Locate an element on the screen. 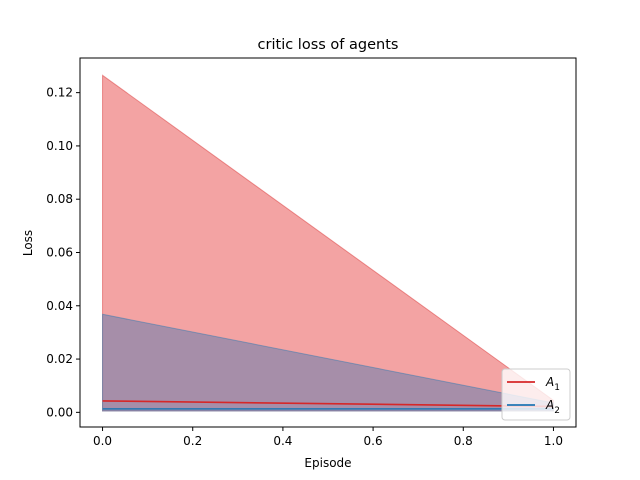 This screenshot has width=640, height=480. x-axis-label: Episode is located at coordinates (327, 463).